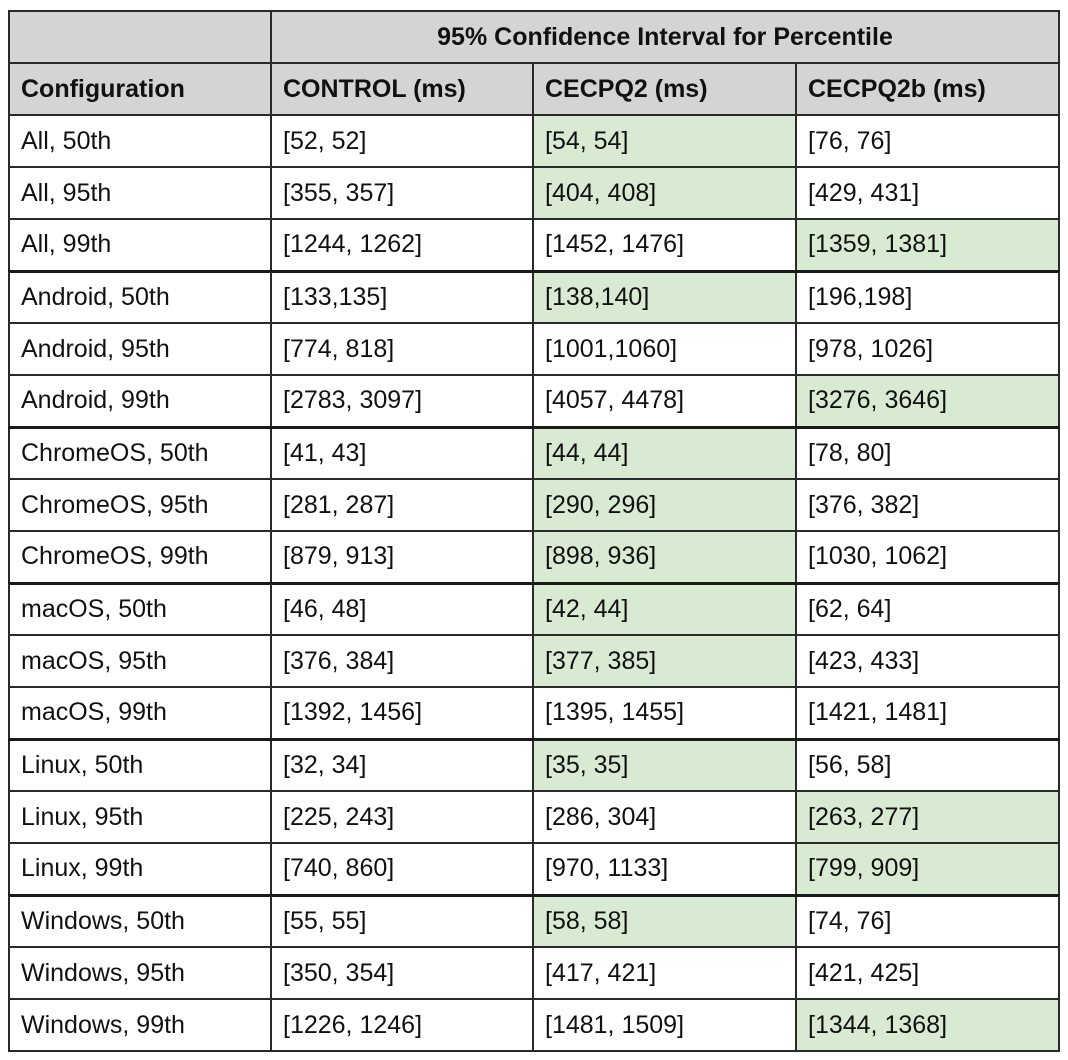  I want to click on cecpq2b-cell: [1421, 1481], so click(927, 713).